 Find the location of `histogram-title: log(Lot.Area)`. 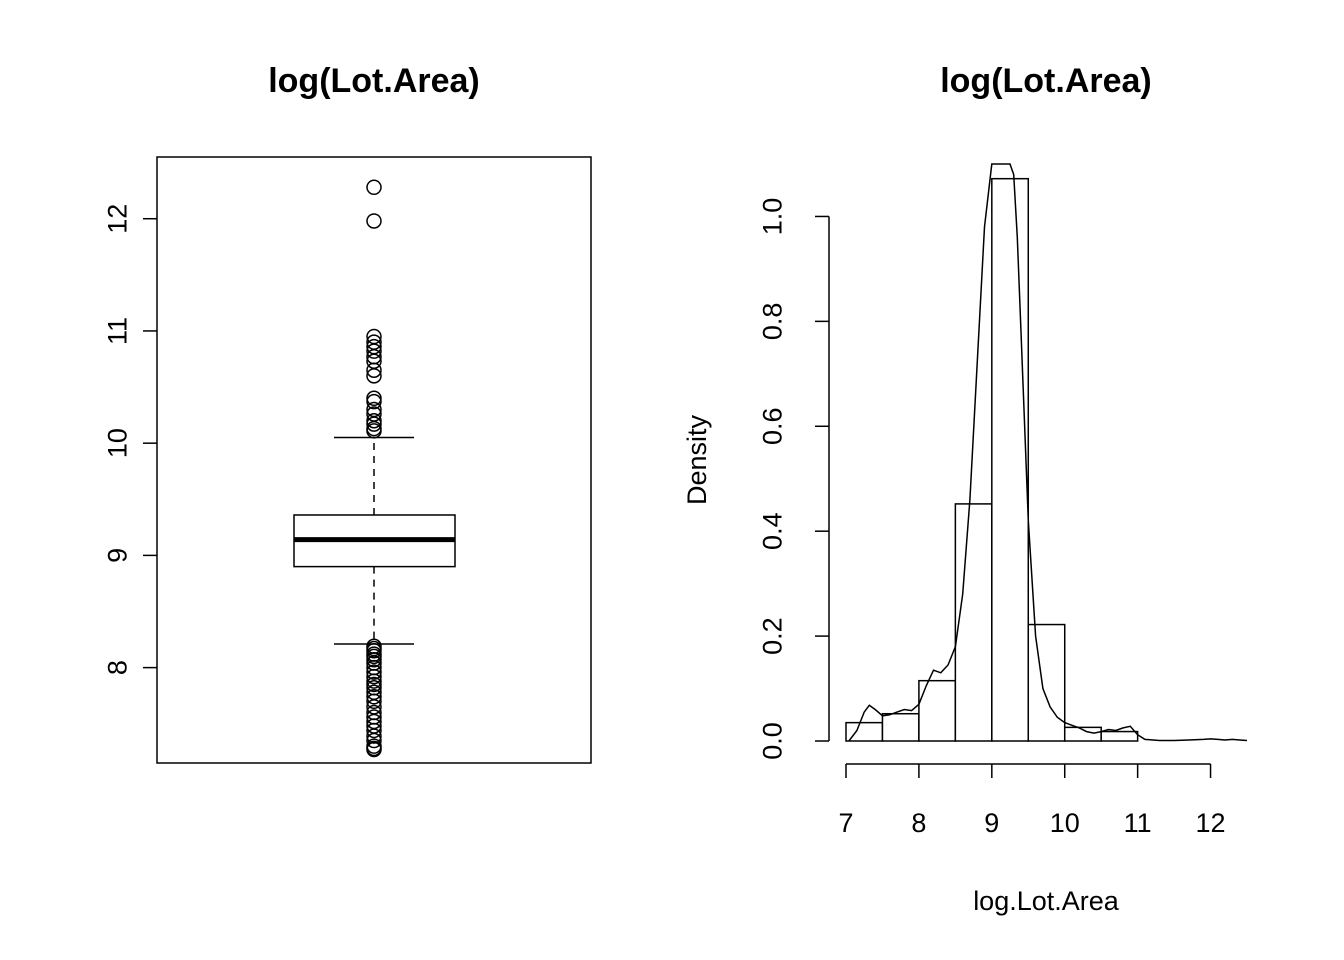

histogram-title: log(Lot.Area) is located at coordinates (1046, 81).